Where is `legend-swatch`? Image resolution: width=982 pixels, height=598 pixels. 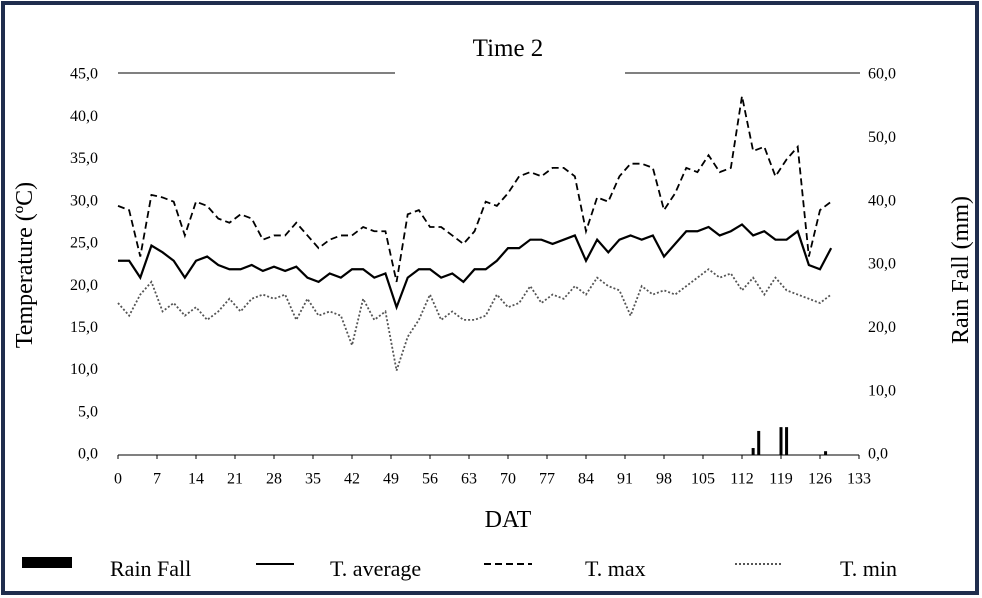 legend-swatch is located at coordinates (47, 562).